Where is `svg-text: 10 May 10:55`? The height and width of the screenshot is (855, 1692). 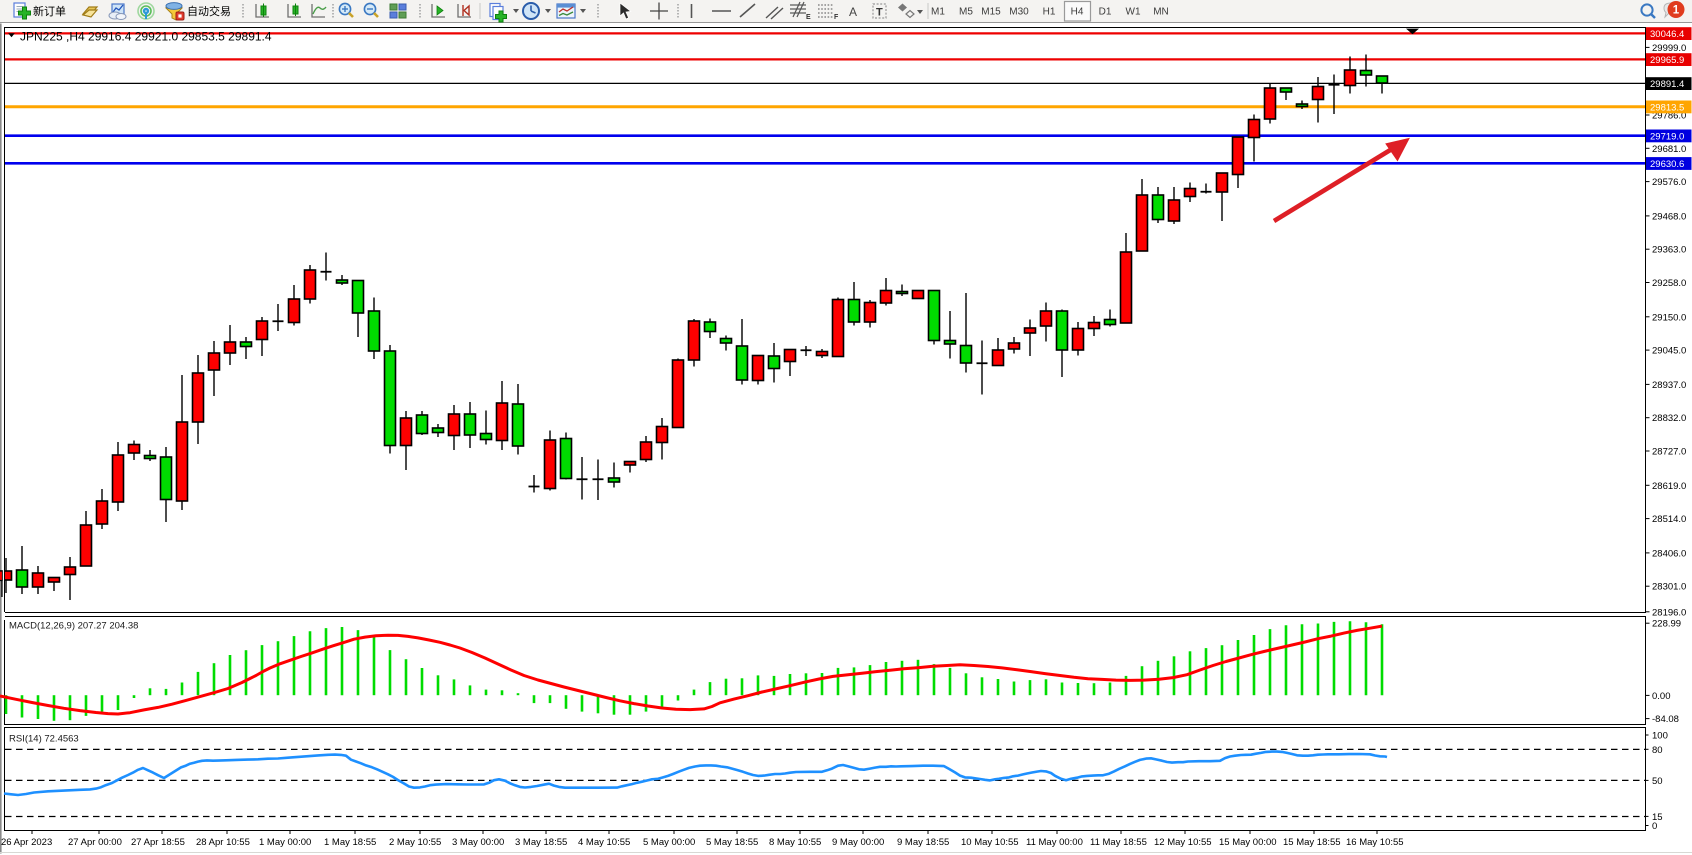
svg-text: 10 May 10:55 is located at coordinates (990, 842).